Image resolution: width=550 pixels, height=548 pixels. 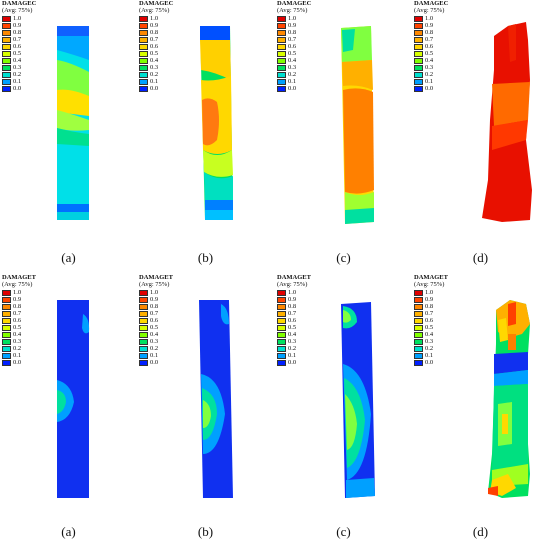 What do you see at coordinates (19, 53) in the screenshot?
I see `legend-row: 0.5` at bounding box center [19, 53].